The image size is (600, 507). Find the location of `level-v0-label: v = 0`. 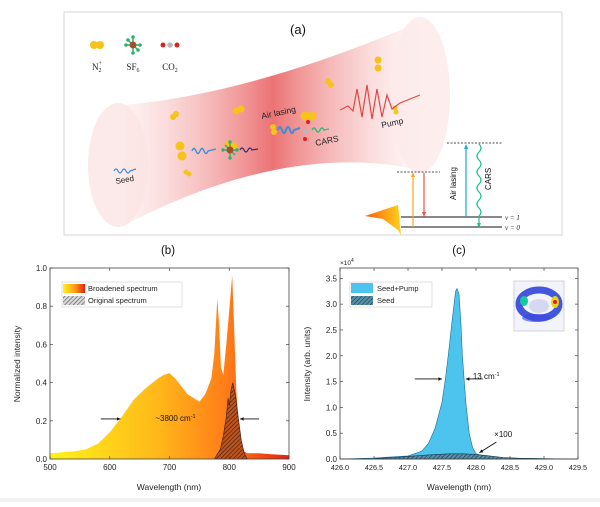

level-v0-label: v = 0 is located at coordinates (512, 228).